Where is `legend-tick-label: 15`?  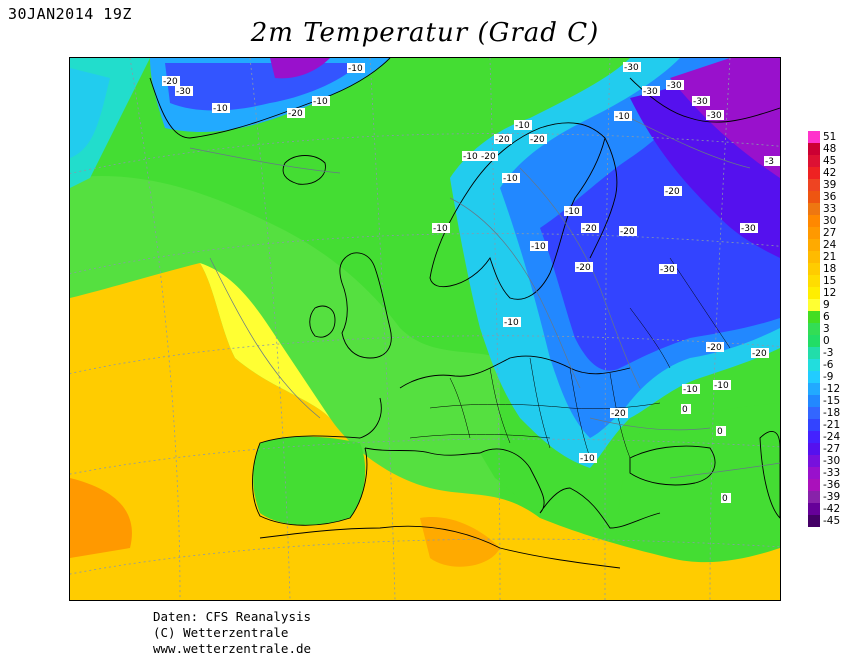
legend-tick-label: 15 is located at coordinates (830, 280).